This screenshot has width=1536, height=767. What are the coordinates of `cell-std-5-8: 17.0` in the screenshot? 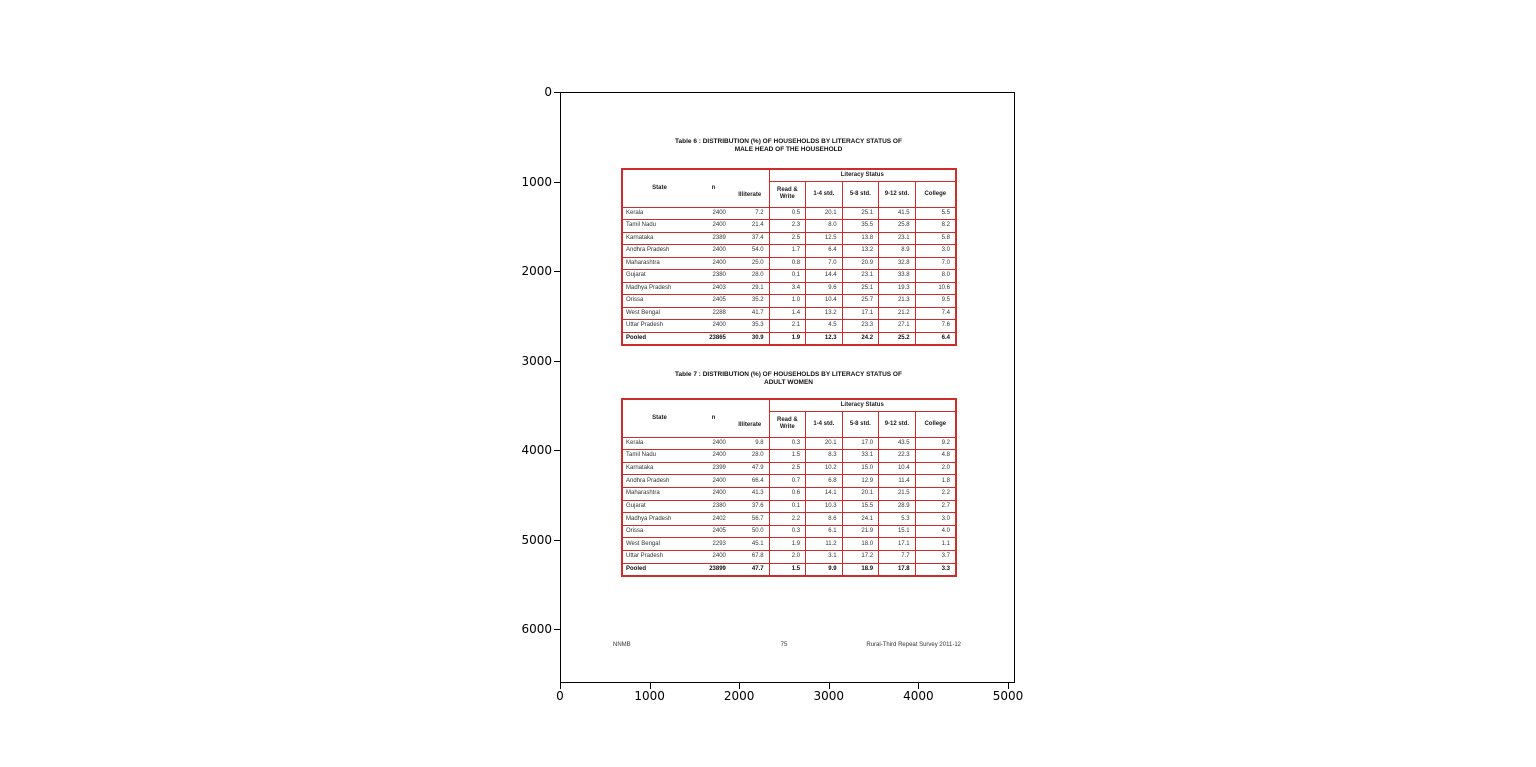 It's located at (860, 443).